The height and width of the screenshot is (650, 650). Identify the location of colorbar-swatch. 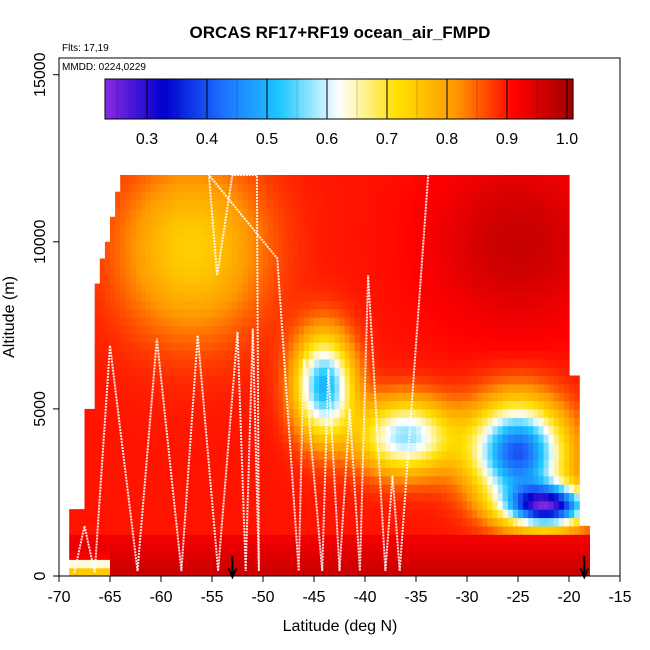
(243, 99).